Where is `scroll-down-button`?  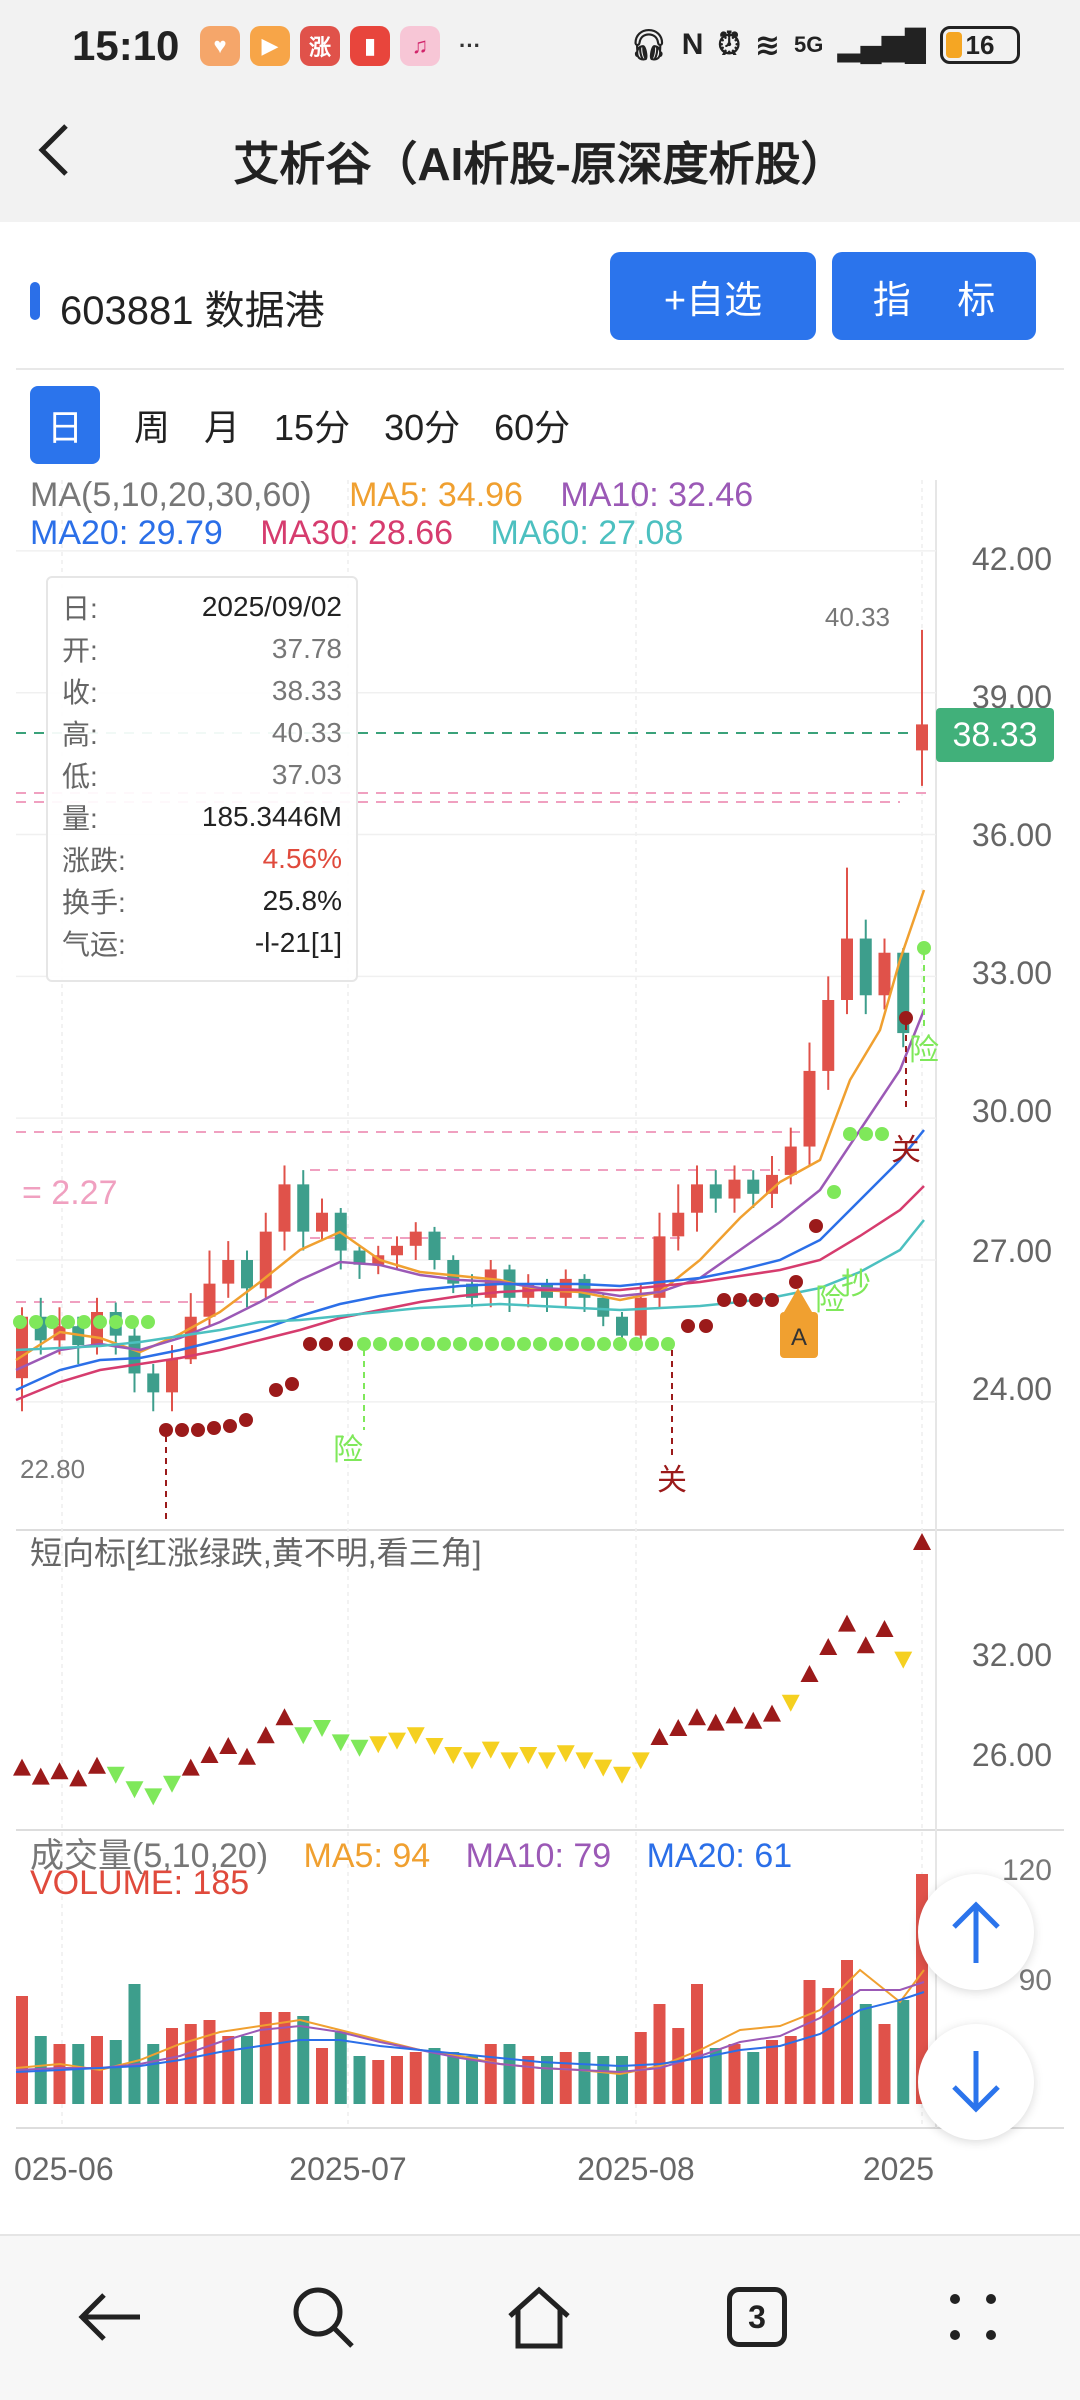 scroll-down-button is located at coordinates (976, 2082).